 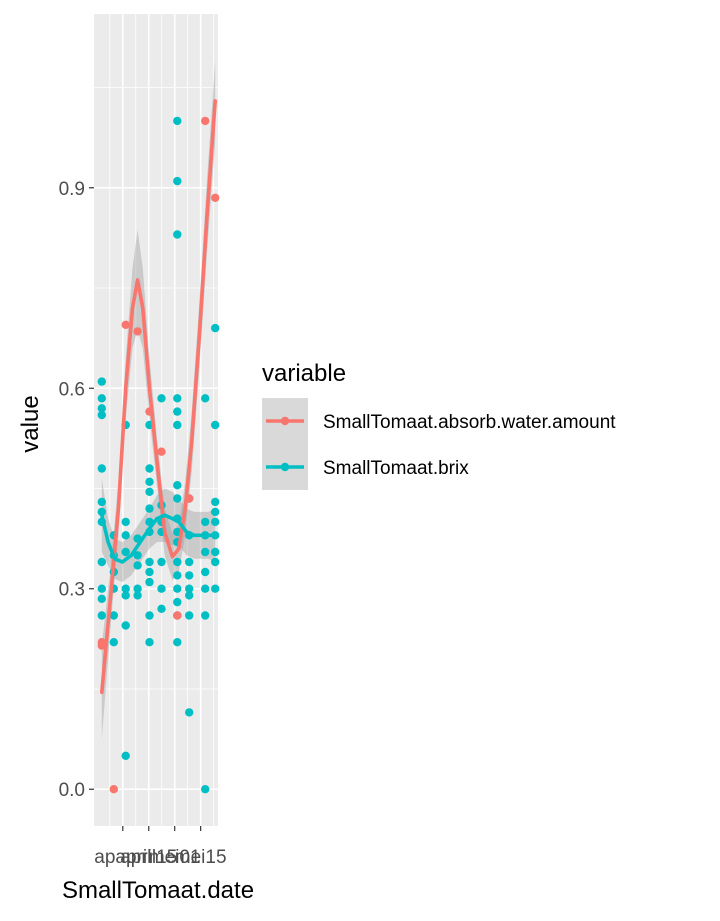 What do you see at coordinates (72, 189) in the screenshot?
I see `y-tick-label: 0.9` at bounding box center [72, 189].